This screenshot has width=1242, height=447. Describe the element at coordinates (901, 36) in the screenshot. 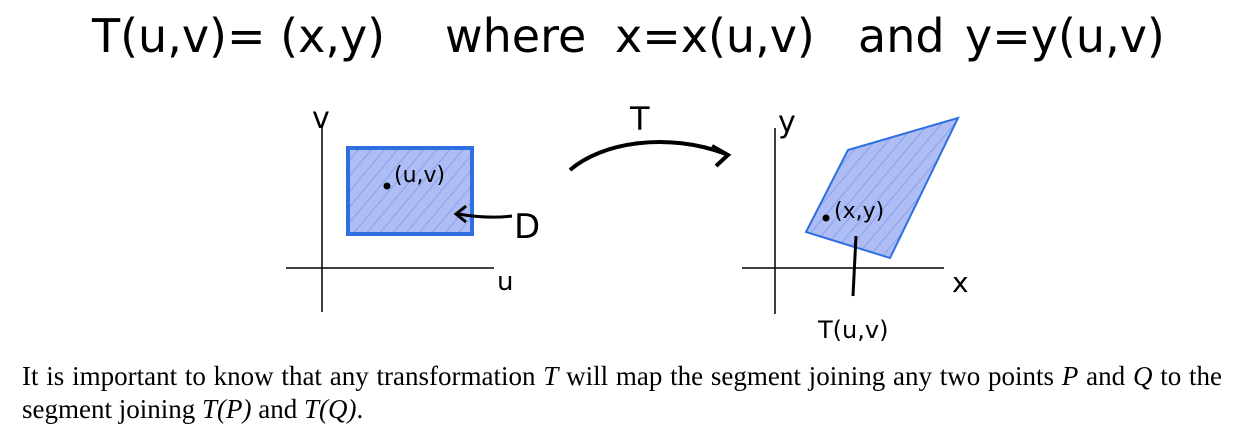

I see `heading-and: and` at that location.